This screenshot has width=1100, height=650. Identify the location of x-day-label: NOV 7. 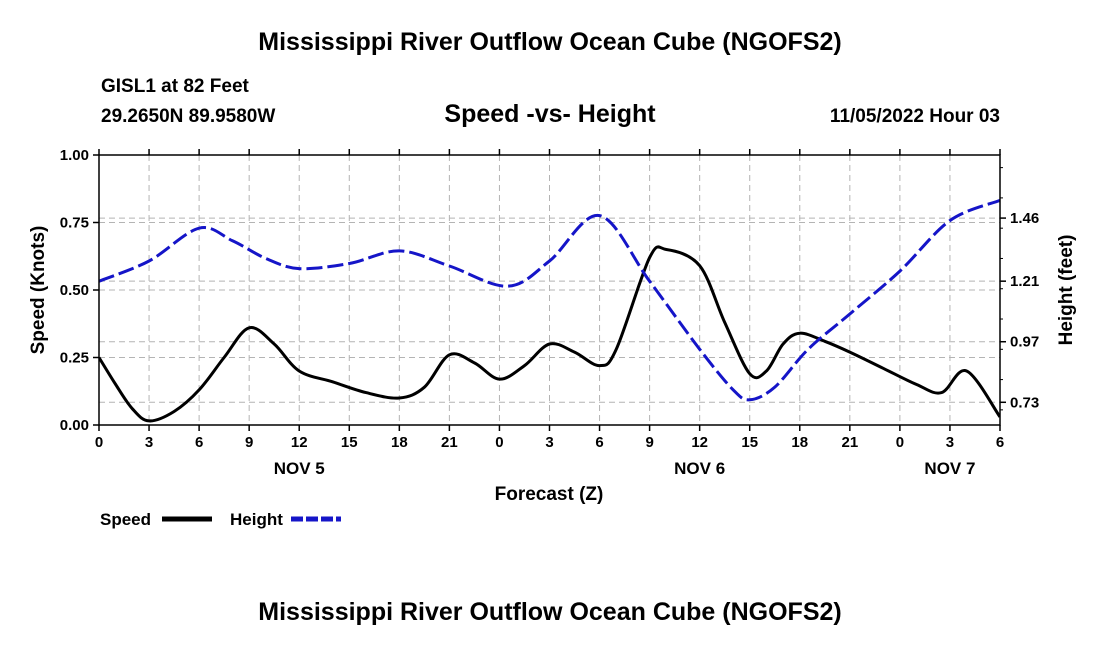
(949, 468).